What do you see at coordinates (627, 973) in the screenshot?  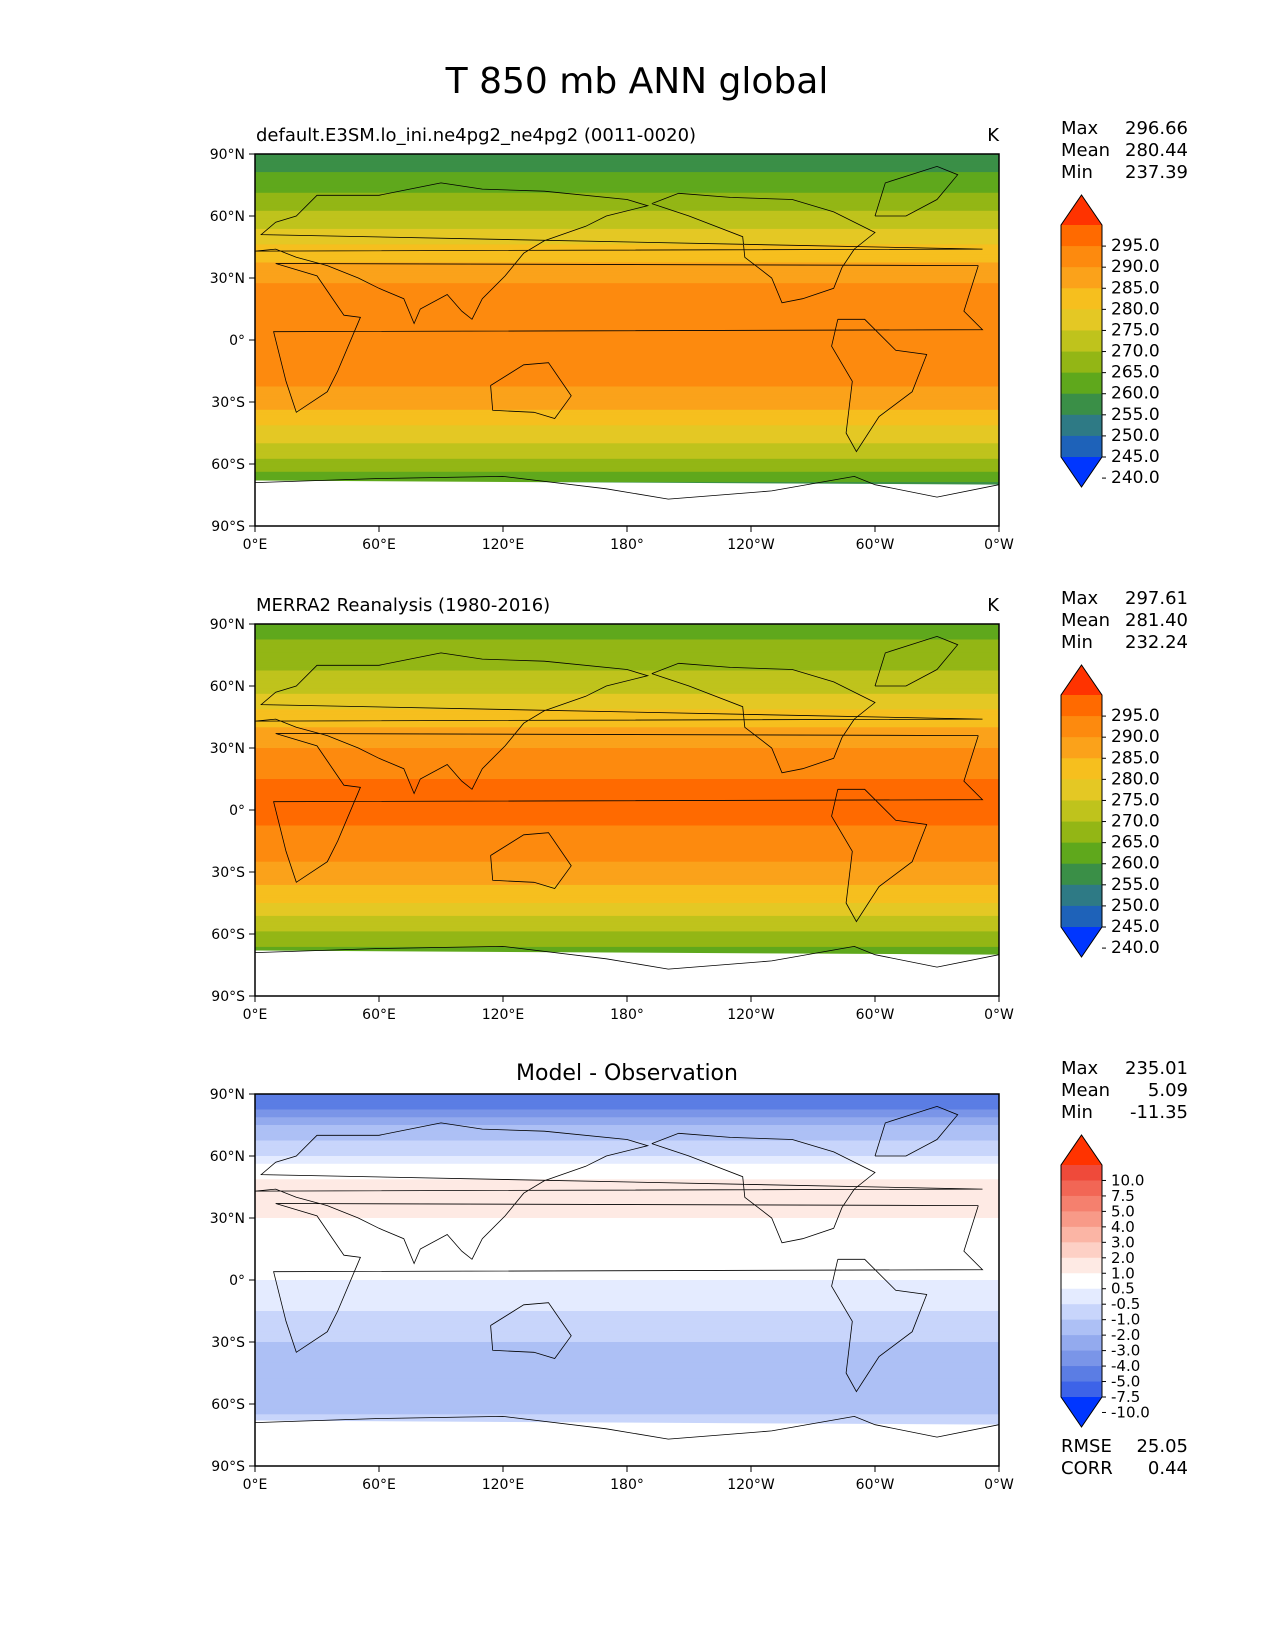 I see `missing-data-region` at bounding box center [627, 973].